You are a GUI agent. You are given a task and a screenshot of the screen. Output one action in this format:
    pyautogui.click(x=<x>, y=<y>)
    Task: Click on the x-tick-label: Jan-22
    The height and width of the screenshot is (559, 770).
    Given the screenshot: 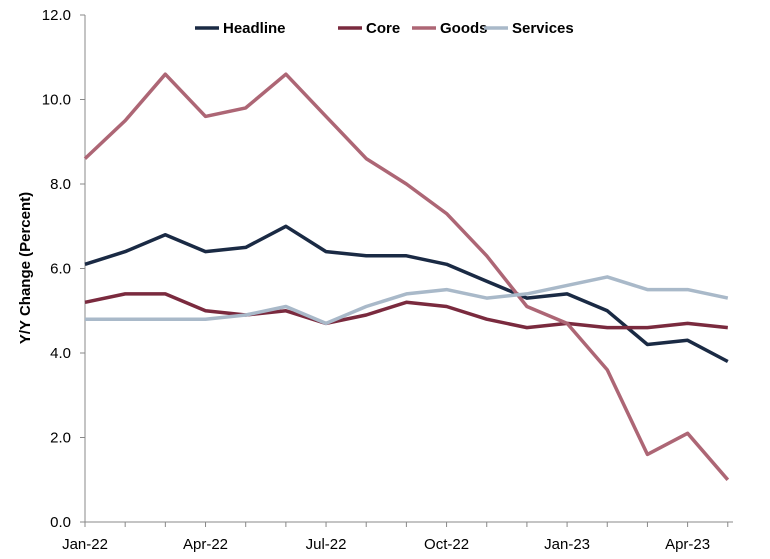 What is the action you would take?
    pyautogui.click(x=85, y=544)
    